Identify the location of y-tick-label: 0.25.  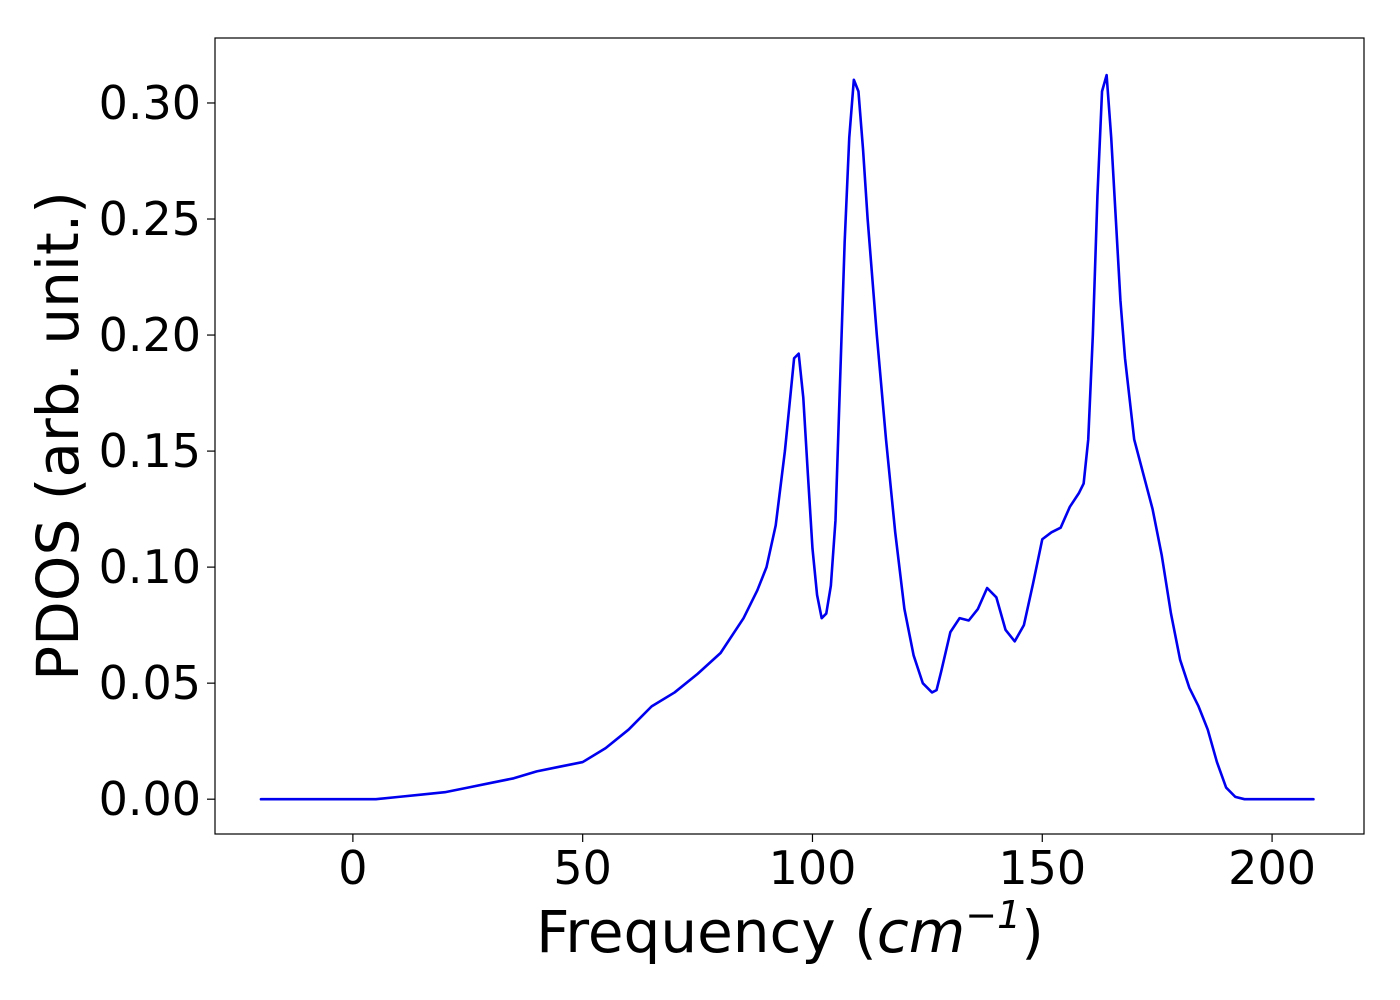
(150, 219).